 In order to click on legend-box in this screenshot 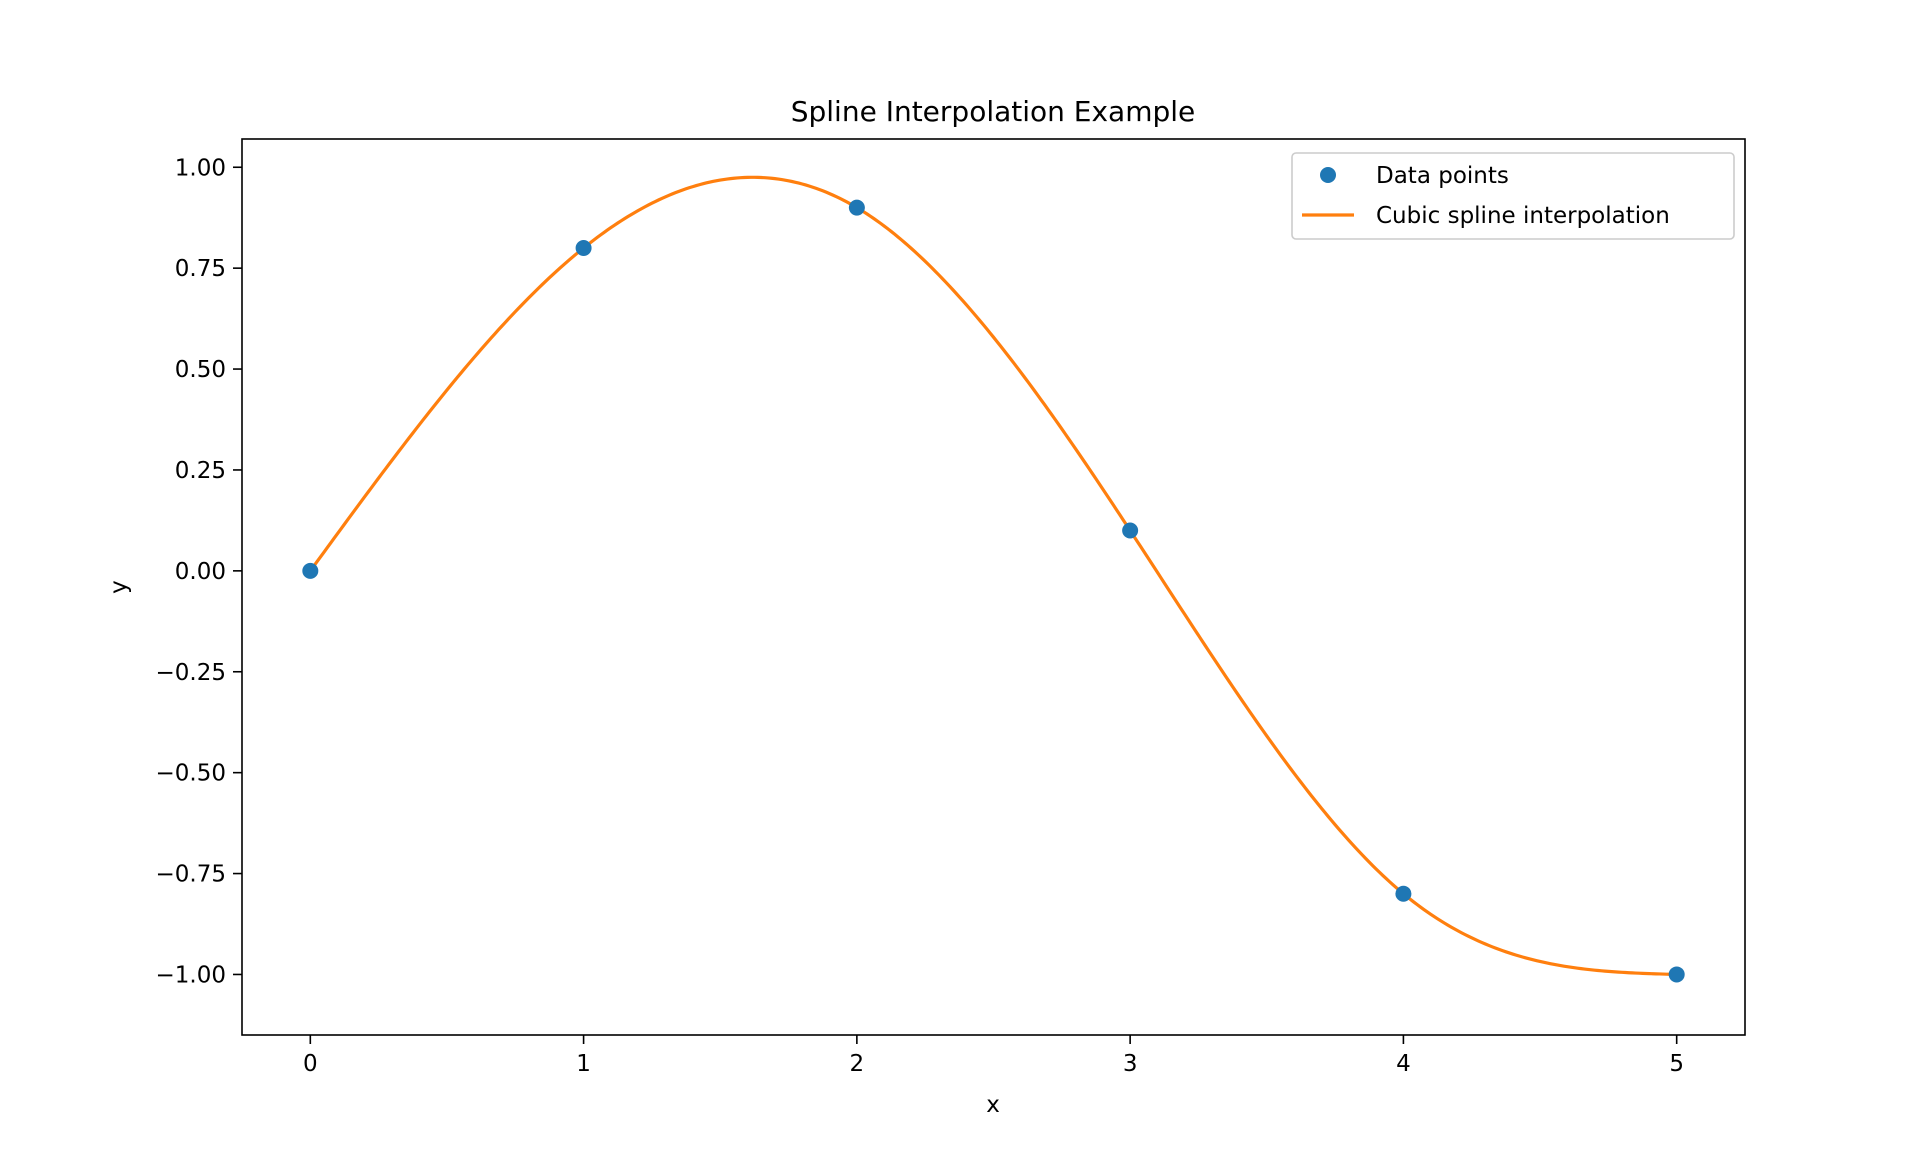, I will do `click(1513, 196)`.